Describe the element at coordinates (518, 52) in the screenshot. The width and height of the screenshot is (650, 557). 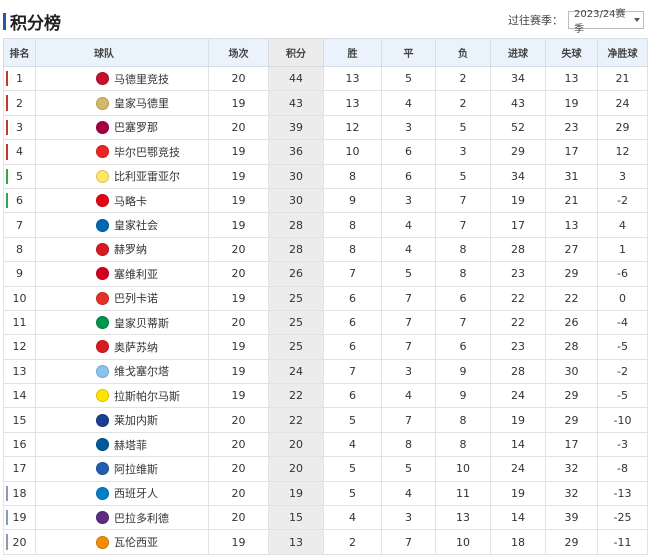
I see `header-goals-for: 进球` at that location.